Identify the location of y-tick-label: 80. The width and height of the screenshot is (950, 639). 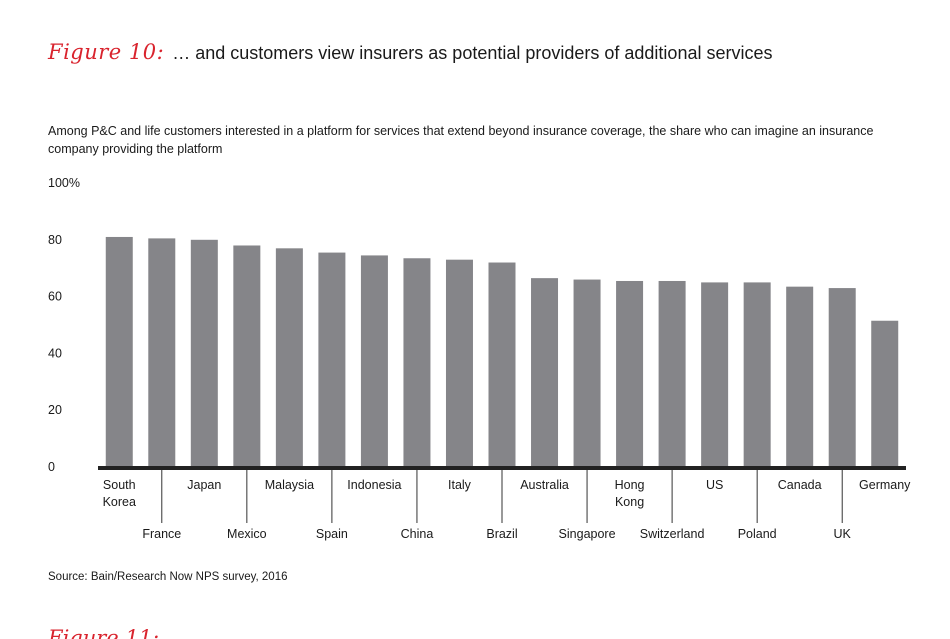
(55, 240).